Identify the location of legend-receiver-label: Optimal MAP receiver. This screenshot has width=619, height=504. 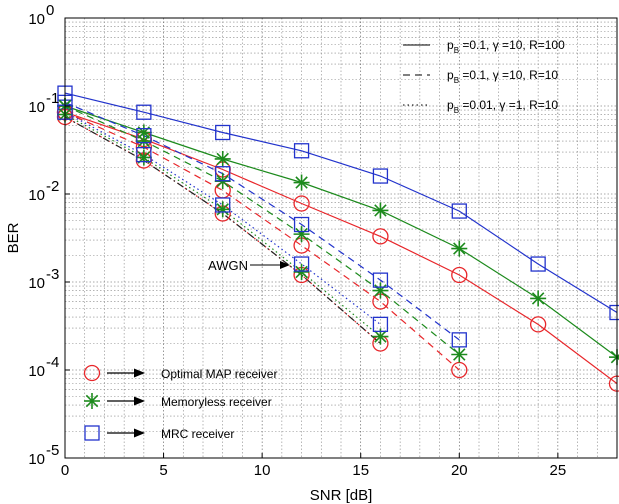
(219, 374).